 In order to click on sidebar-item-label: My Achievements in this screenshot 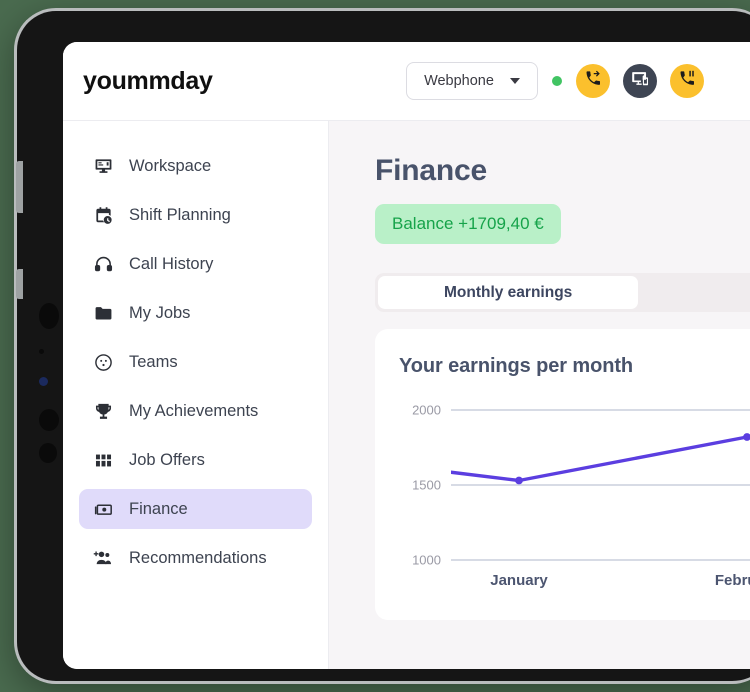, I will do `click(194, 410)`.